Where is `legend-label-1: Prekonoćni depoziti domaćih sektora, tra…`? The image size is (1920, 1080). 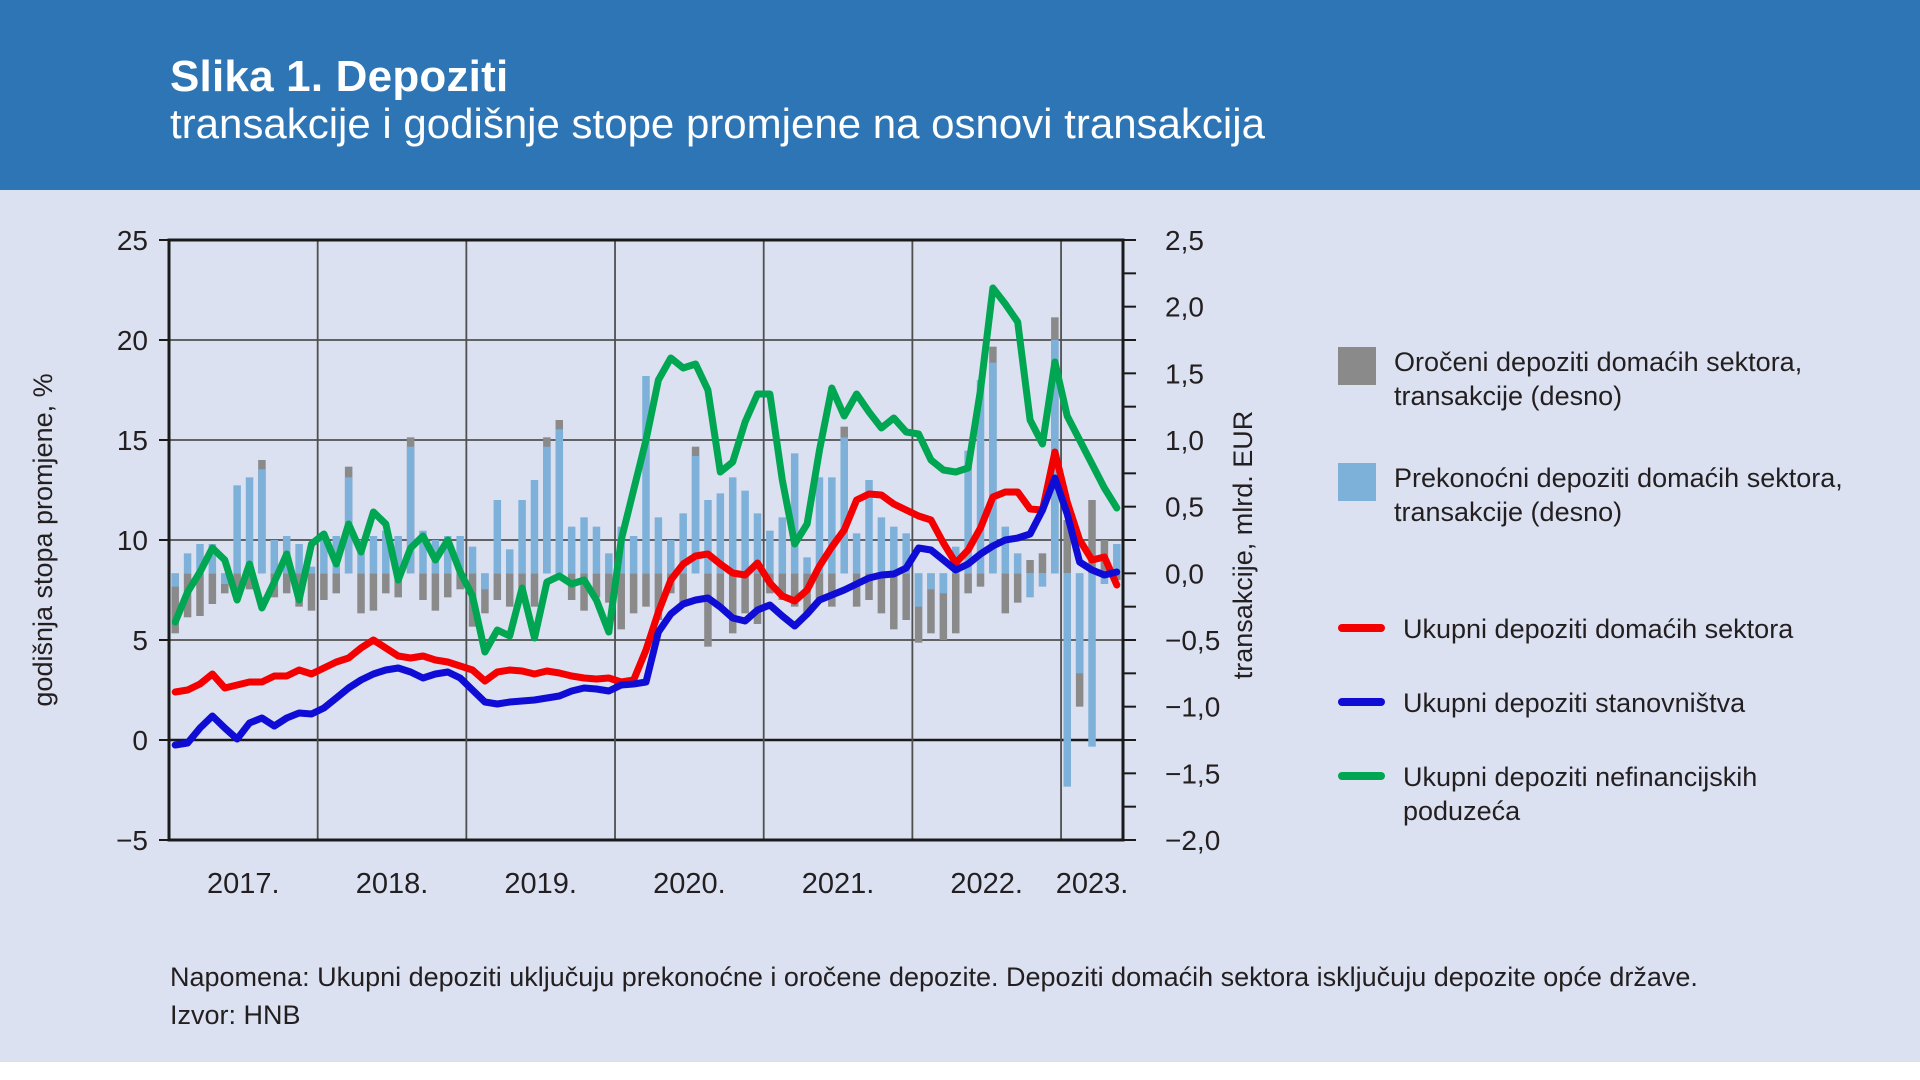 legend-label-1: Prekonoćni depoziti domaćih sektora, tra… is located at coordinates (1618, 495).